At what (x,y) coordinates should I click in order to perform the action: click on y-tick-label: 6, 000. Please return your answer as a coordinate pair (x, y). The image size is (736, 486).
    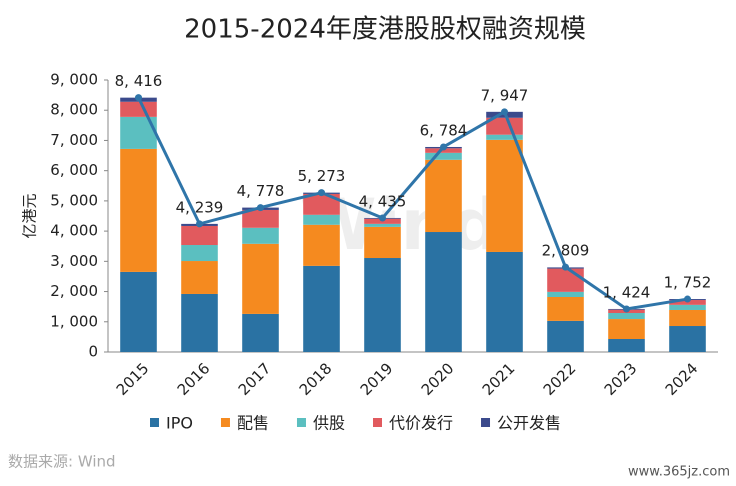
    Looking at the image, I should click on (74, 170).